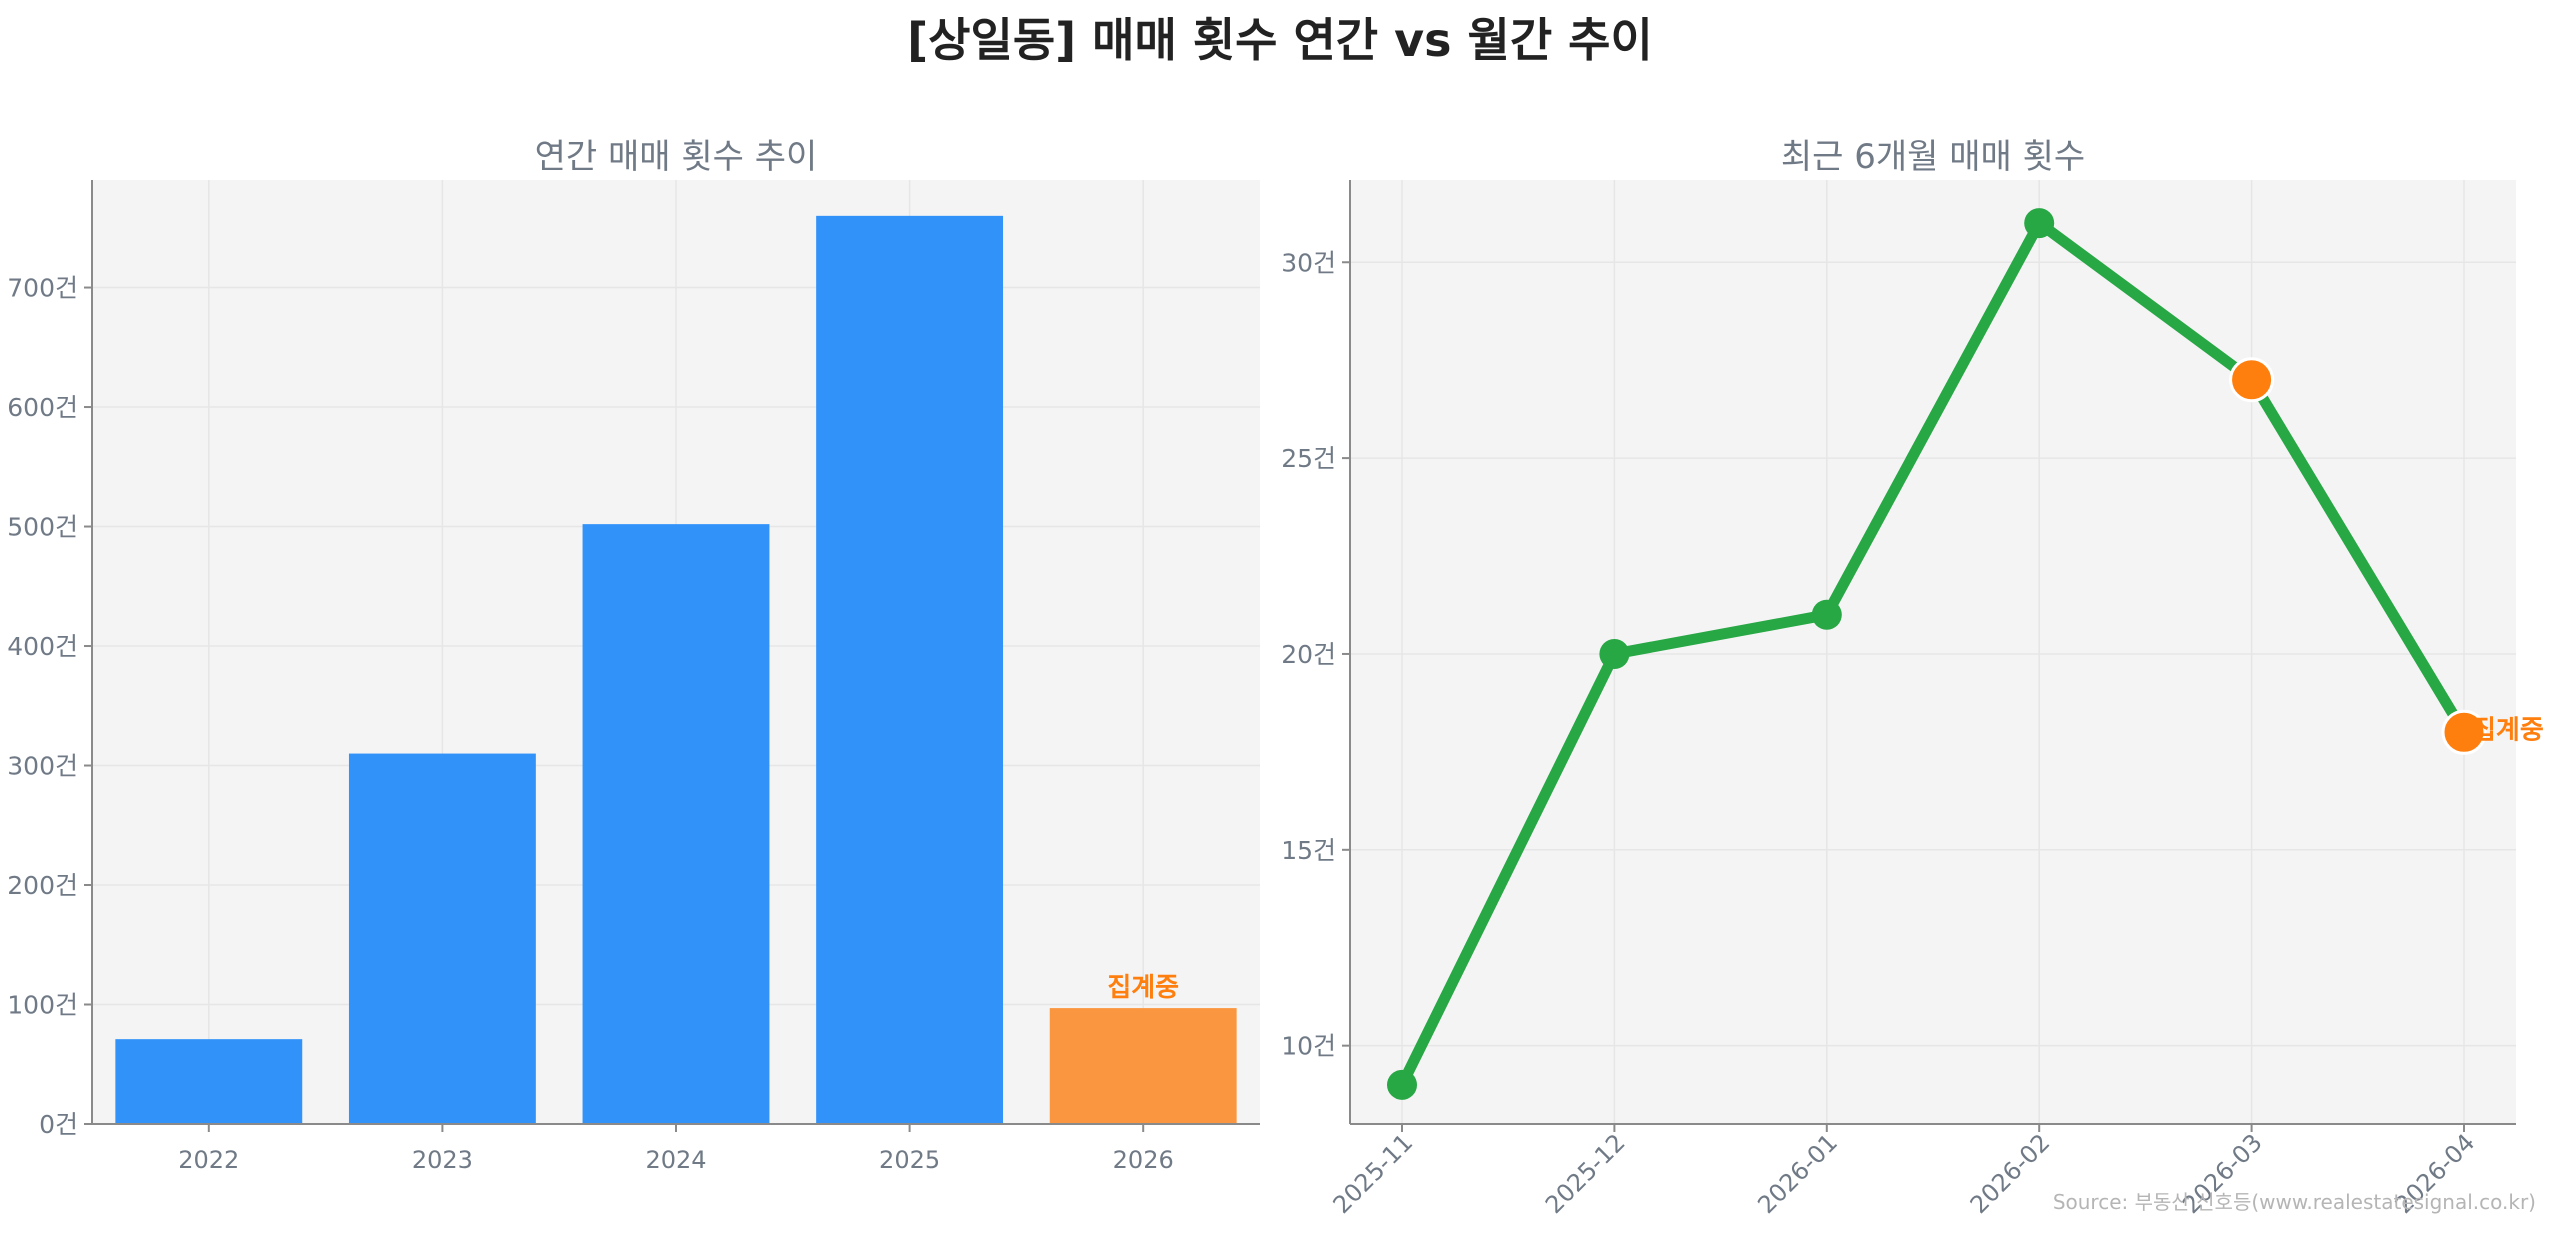  What do you see at coordinates (1308, 1046) in the screenshot?
I see `tick-label-y: 10건` at bounding box center [1308, 1046].